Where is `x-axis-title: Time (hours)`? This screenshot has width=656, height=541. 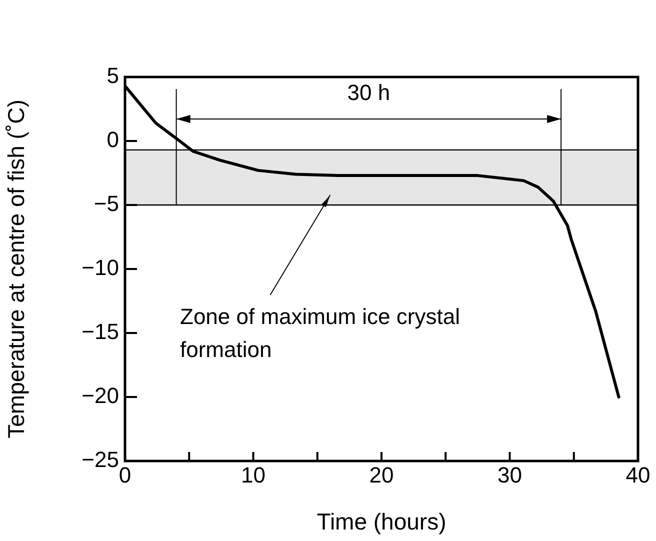
x-axis-title: Time (hours) is located at coordinates (381, 521).